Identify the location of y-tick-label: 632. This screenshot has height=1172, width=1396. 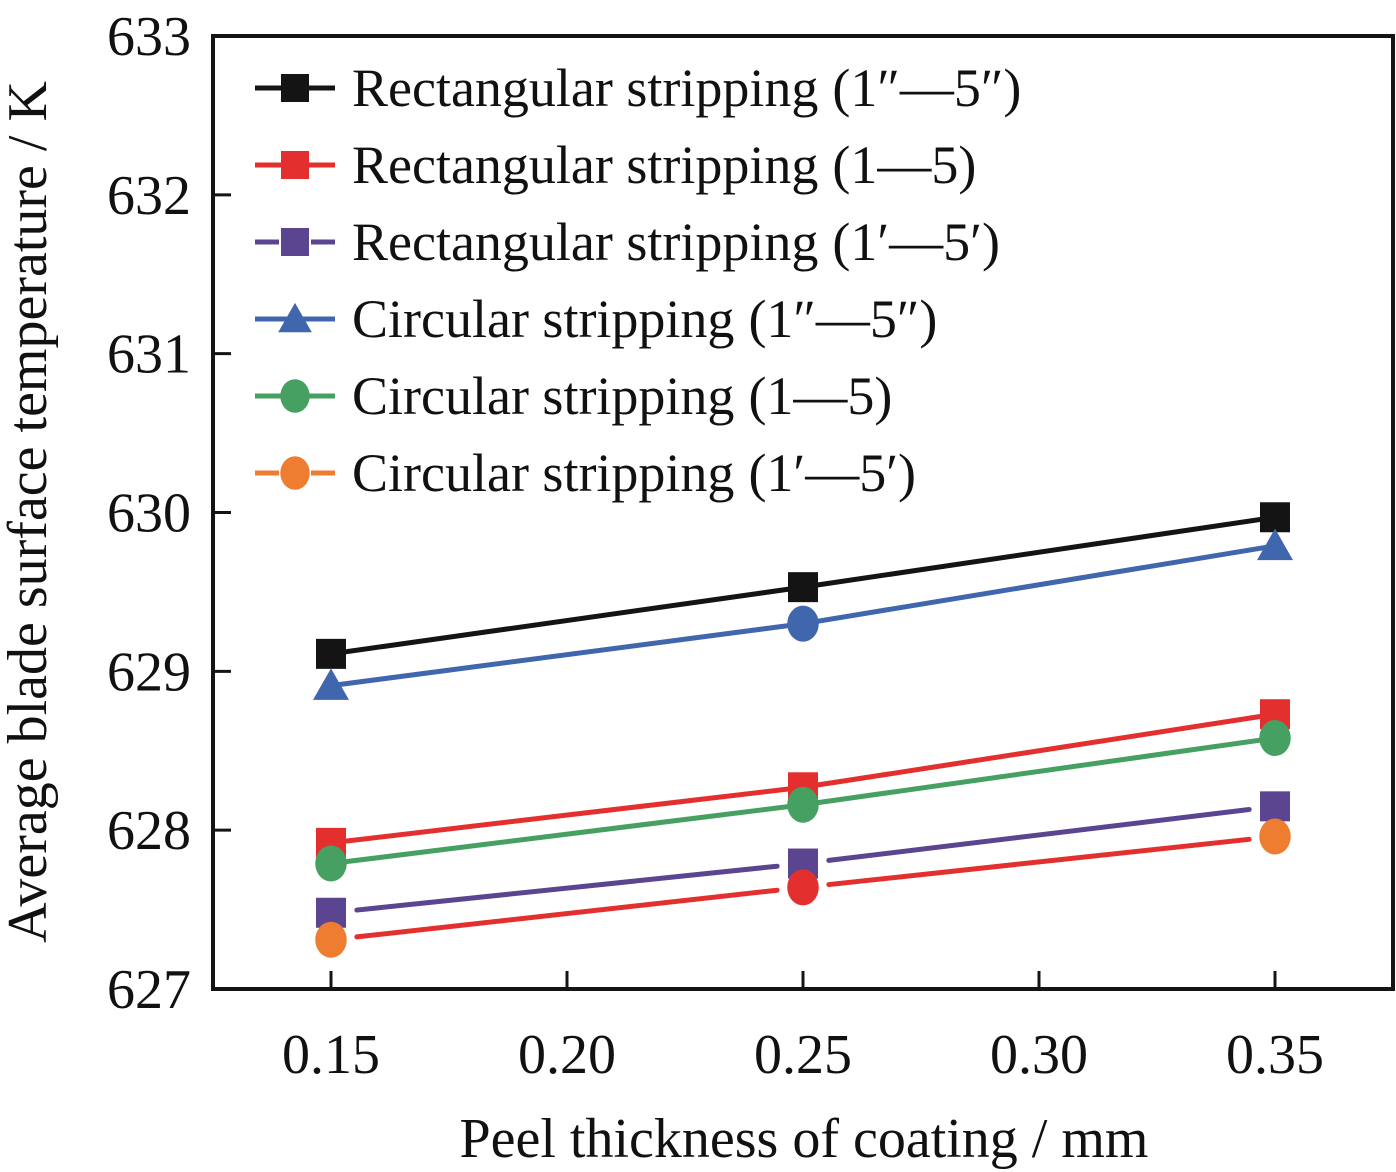
(149, 196).